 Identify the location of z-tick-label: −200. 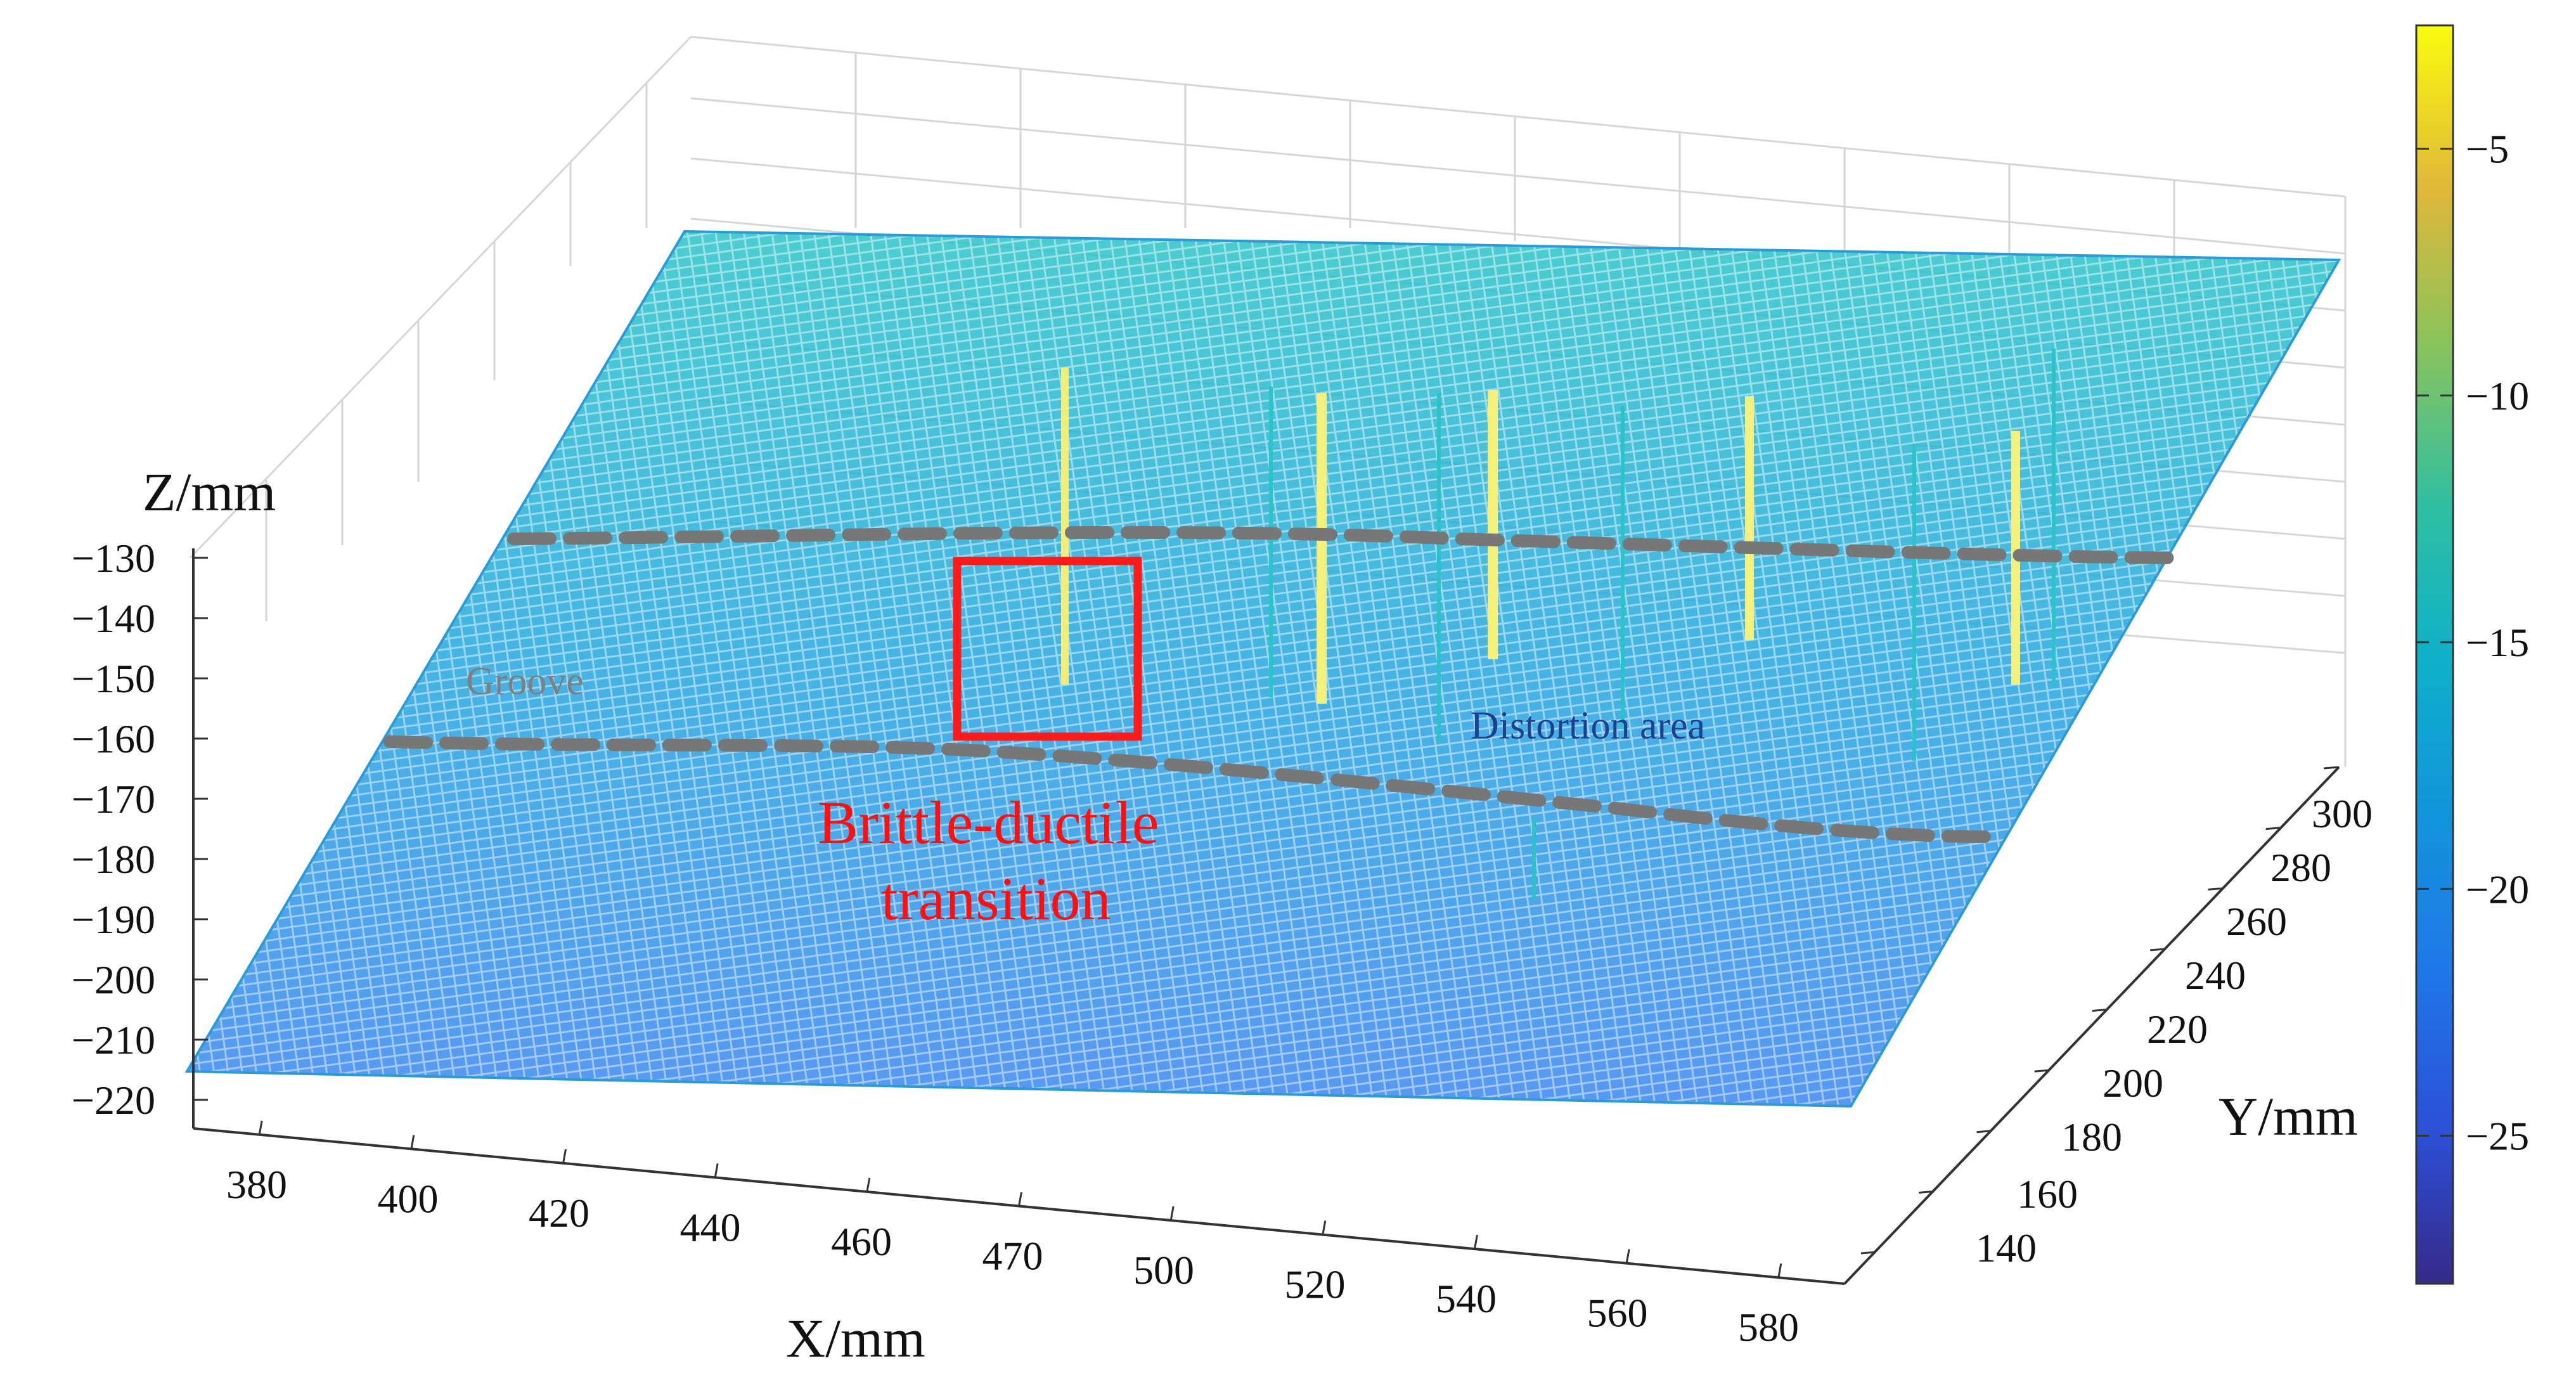
(114, 979).